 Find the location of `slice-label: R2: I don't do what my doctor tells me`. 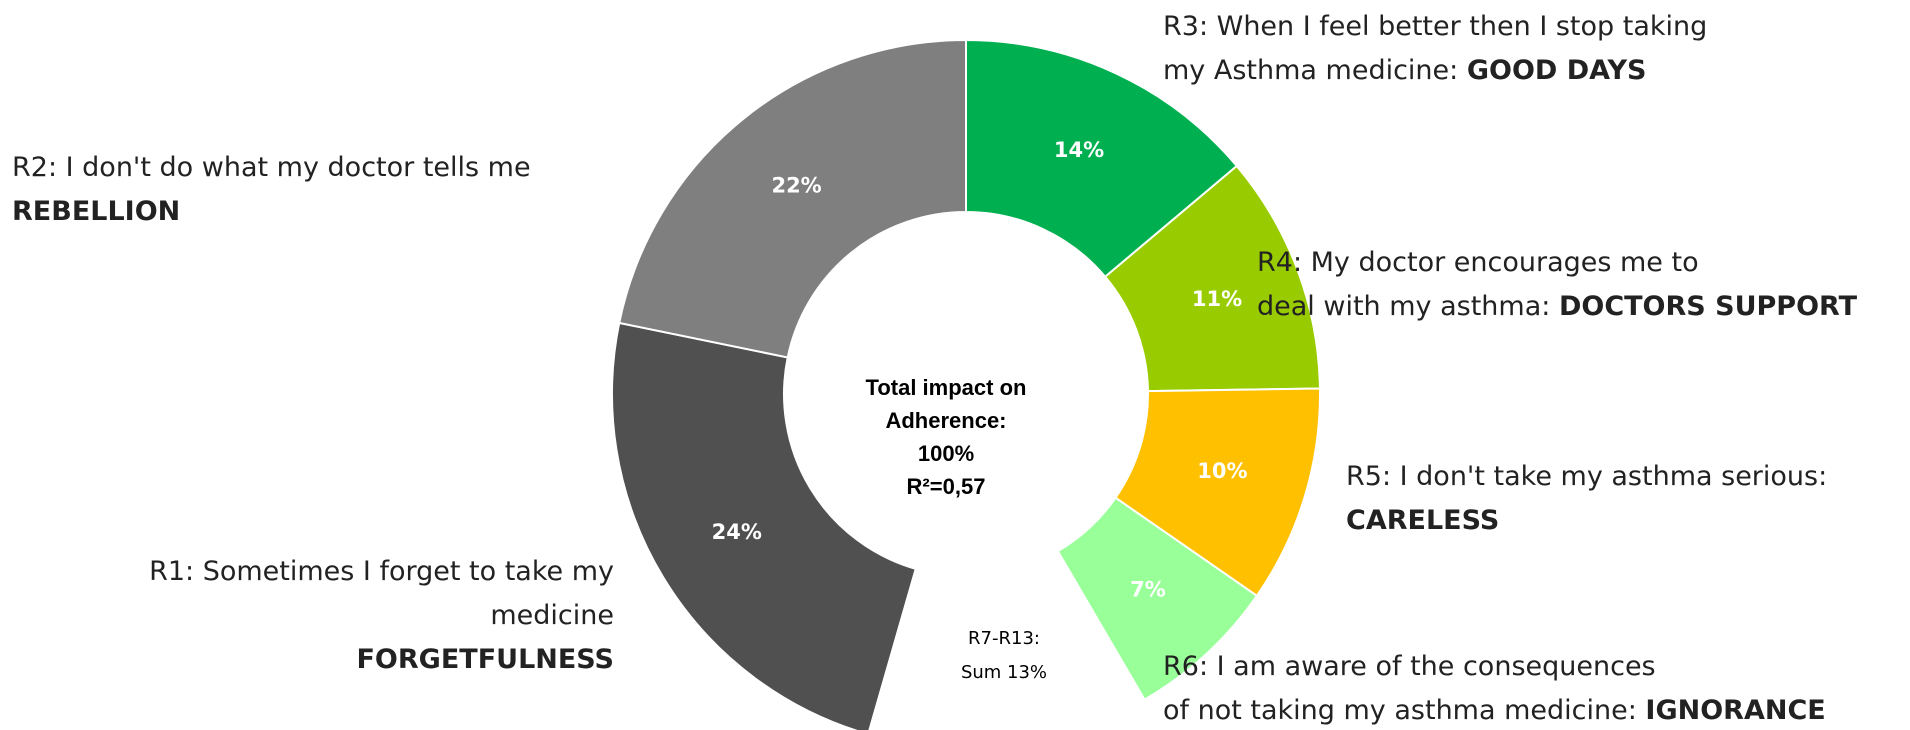

slice-label: R2: I don't do what my doctor tells me is located at coordinates (271, 167).